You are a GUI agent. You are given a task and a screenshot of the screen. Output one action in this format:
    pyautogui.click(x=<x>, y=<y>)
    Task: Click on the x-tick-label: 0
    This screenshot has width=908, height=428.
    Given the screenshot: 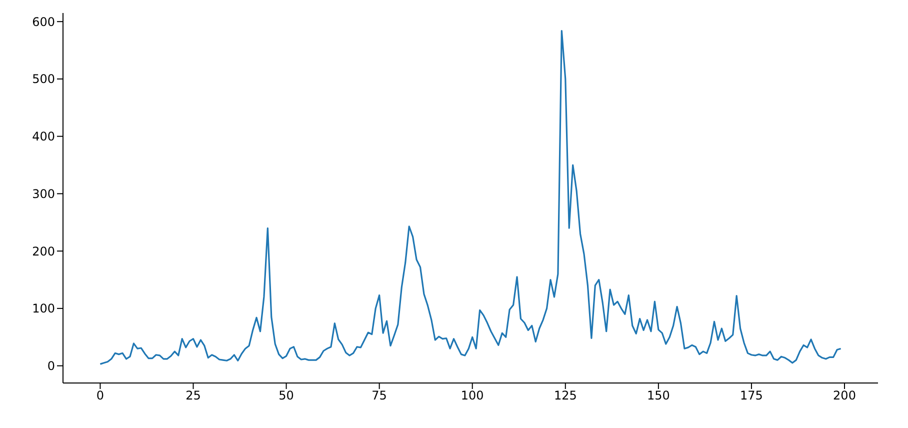 What is the action you would take?
    pyautogui.click(x=100, y=395)
    